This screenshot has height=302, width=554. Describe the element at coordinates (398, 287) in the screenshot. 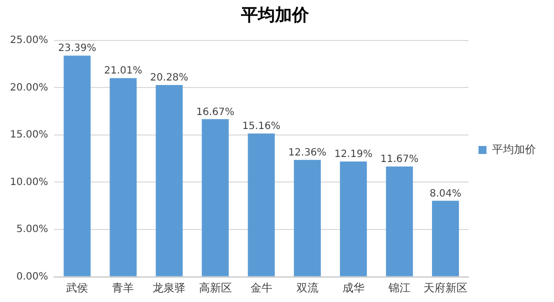

I see `x-tick-label: 锦江` at that location.